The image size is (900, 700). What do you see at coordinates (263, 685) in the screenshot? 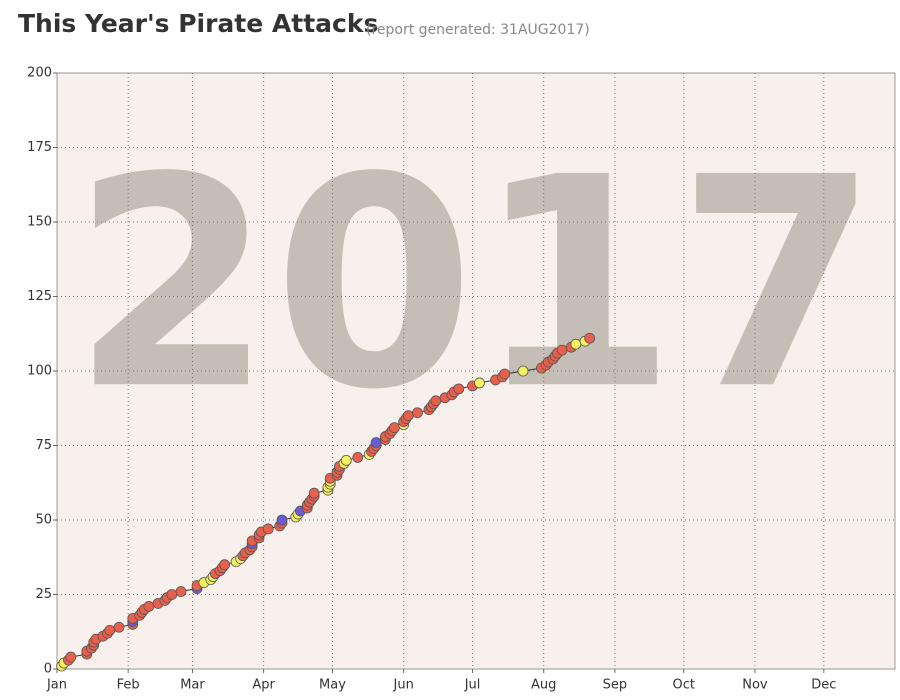
I see `x-tick-label: Apr` at bounding box center [263, 685].